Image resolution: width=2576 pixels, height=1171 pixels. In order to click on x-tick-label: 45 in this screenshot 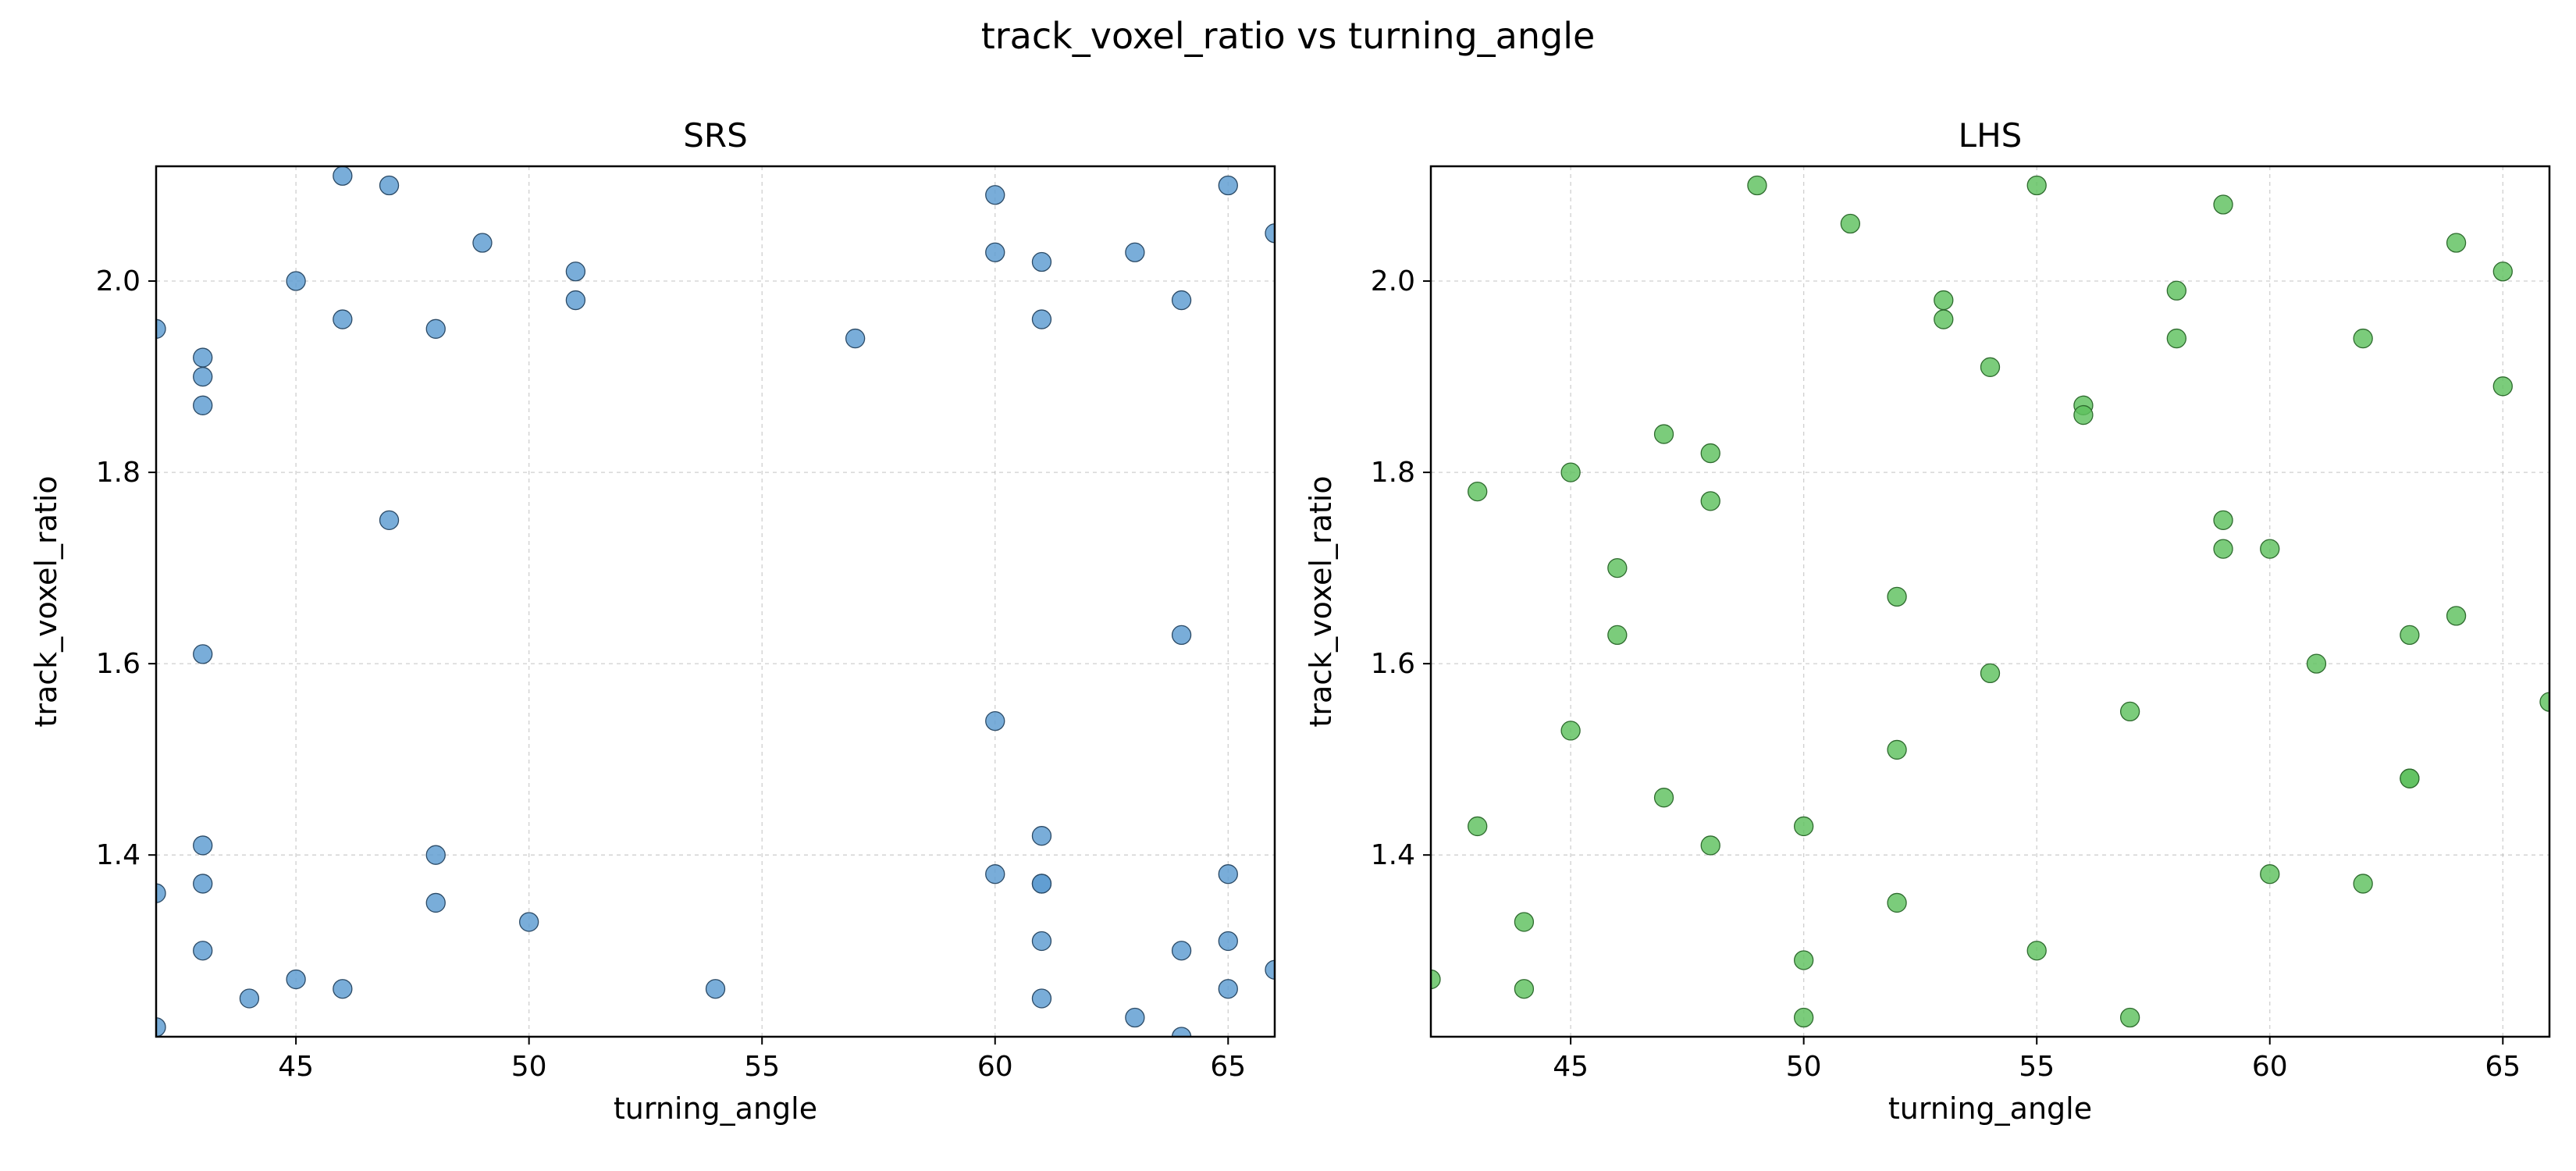, I will do `click(1571, 1067)`.